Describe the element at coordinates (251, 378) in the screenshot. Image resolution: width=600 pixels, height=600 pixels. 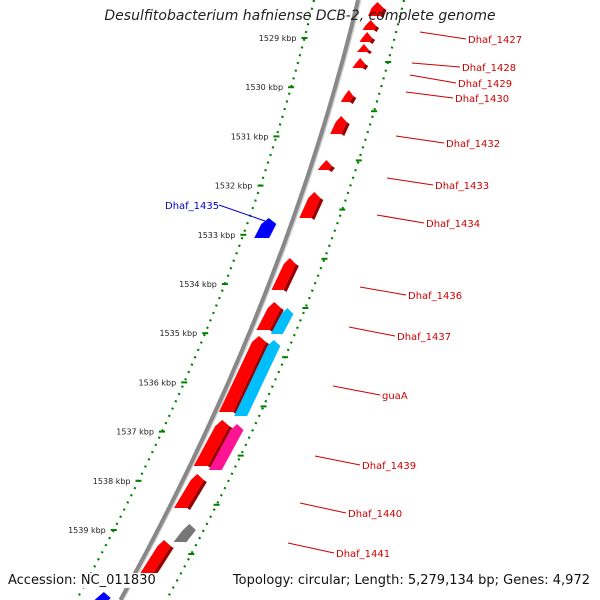
I see `gene-feature-guaA-shade` at that location.